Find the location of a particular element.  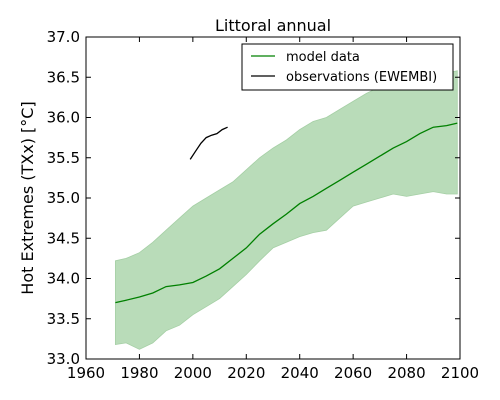

x-tick-label: 1980 is located at coordinates (139, 373).